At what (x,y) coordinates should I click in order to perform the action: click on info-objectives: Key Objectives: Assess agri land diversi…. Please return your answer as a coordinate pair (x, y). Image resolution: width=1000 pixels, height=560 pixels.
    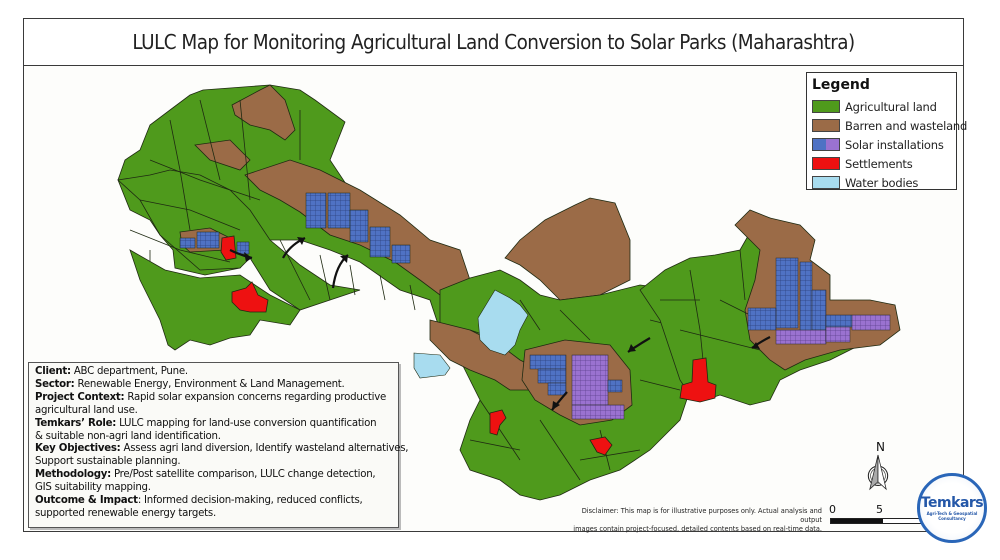
    Looking at the image, I should click on (222, 449).